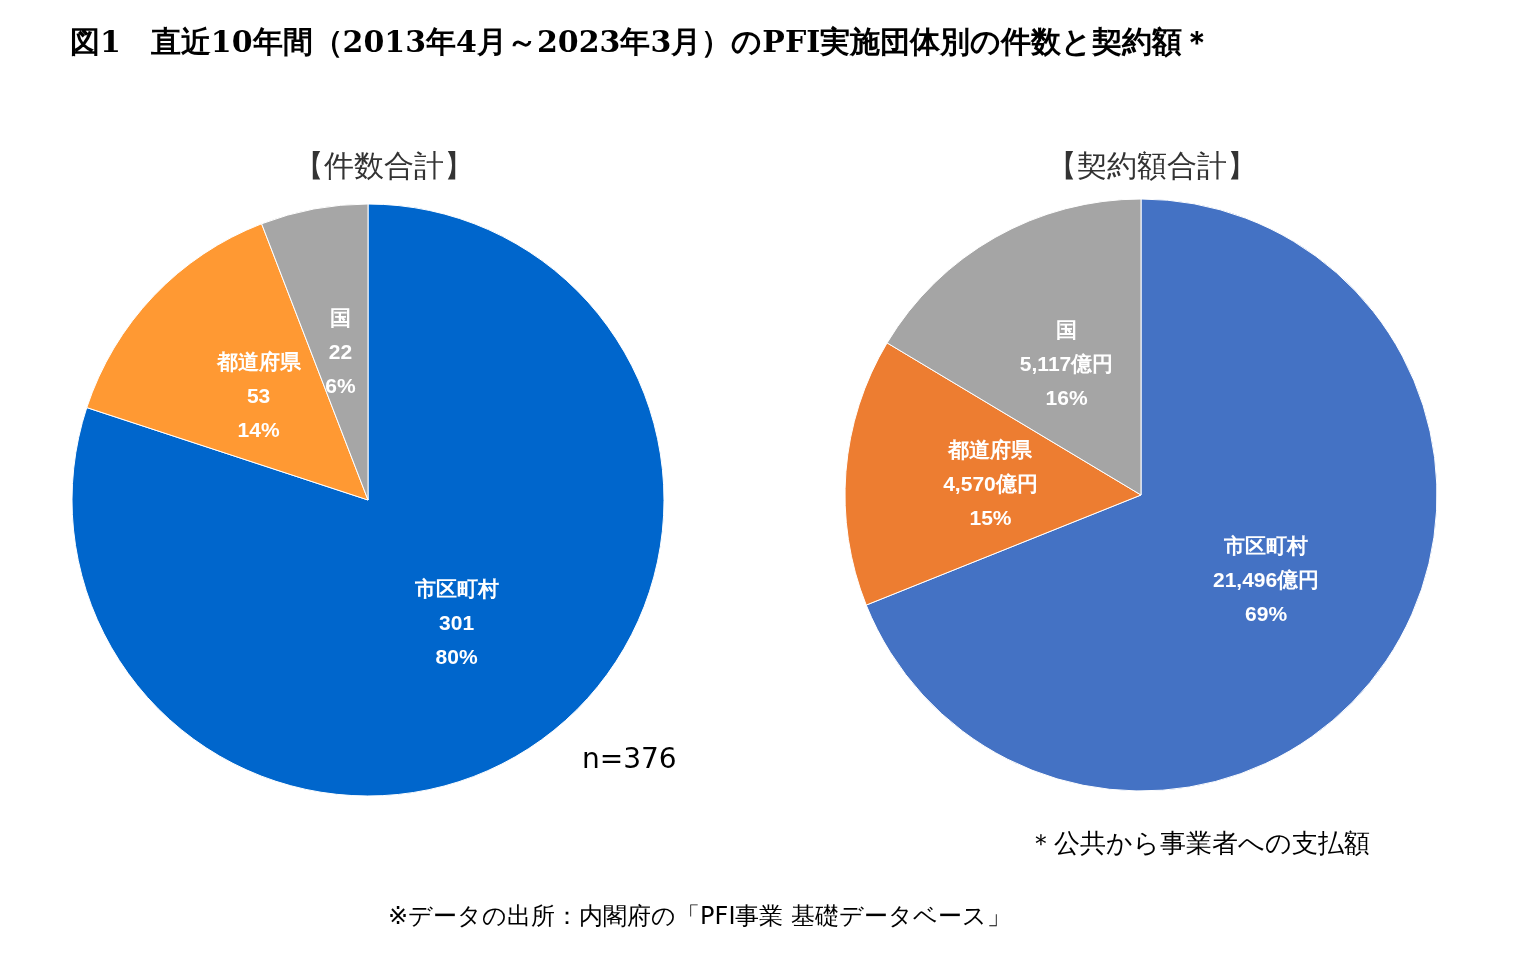 This screenshot has height=953, width=1536. What do you see at coordinates (641, 42) in the screenshot?
I see `chart-title: 図1 直近10年間（2013年4月～2023年3月）のPFI実施団体別の件数と契約額＊` at bounding box center [641, 42].